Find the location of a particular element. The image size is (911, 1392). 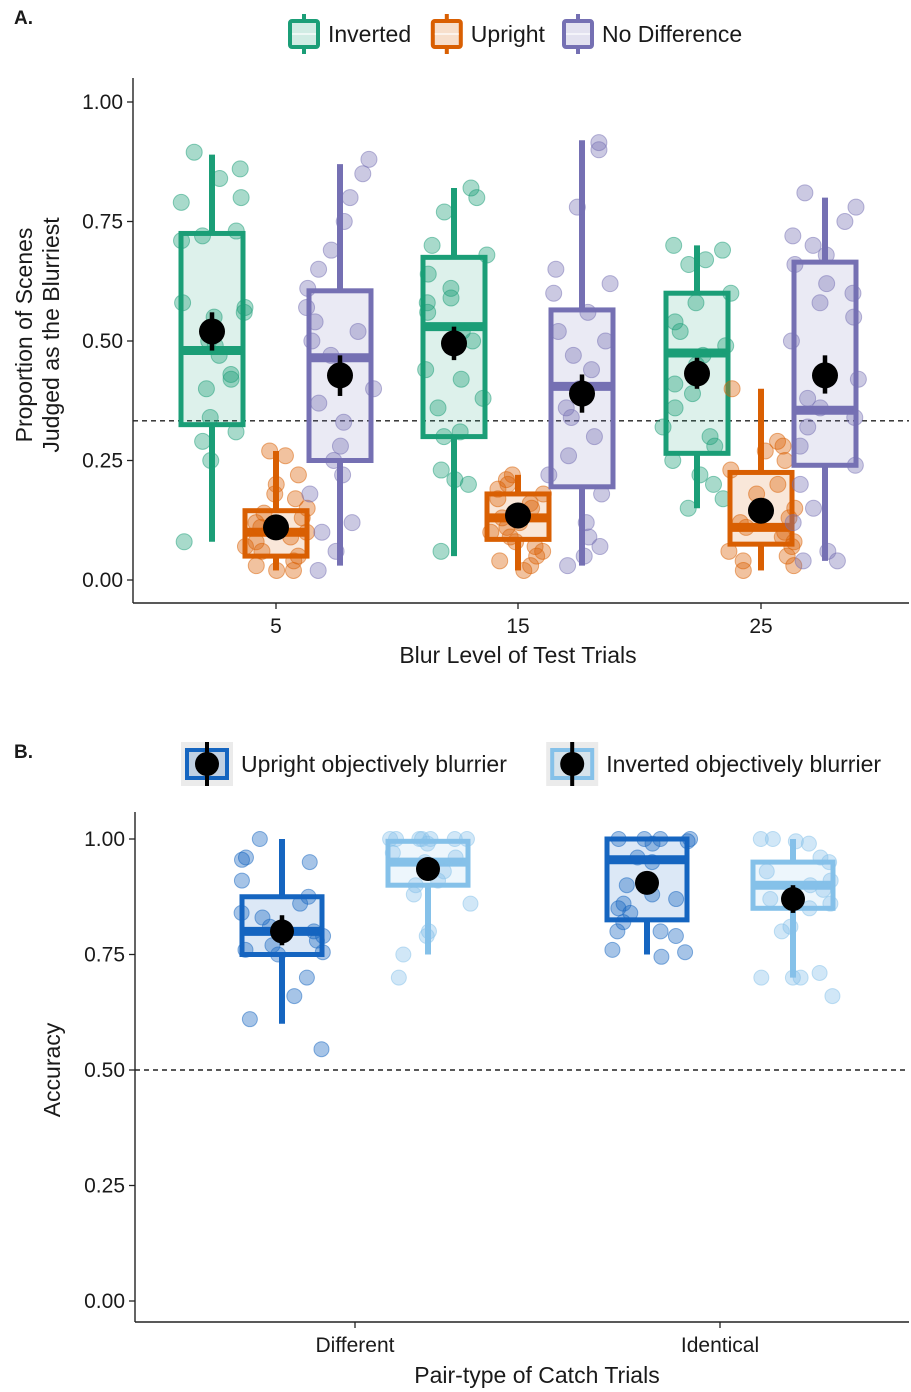

panel-a-y-tick-label: 0.25 is located at coordinates (102, 461).